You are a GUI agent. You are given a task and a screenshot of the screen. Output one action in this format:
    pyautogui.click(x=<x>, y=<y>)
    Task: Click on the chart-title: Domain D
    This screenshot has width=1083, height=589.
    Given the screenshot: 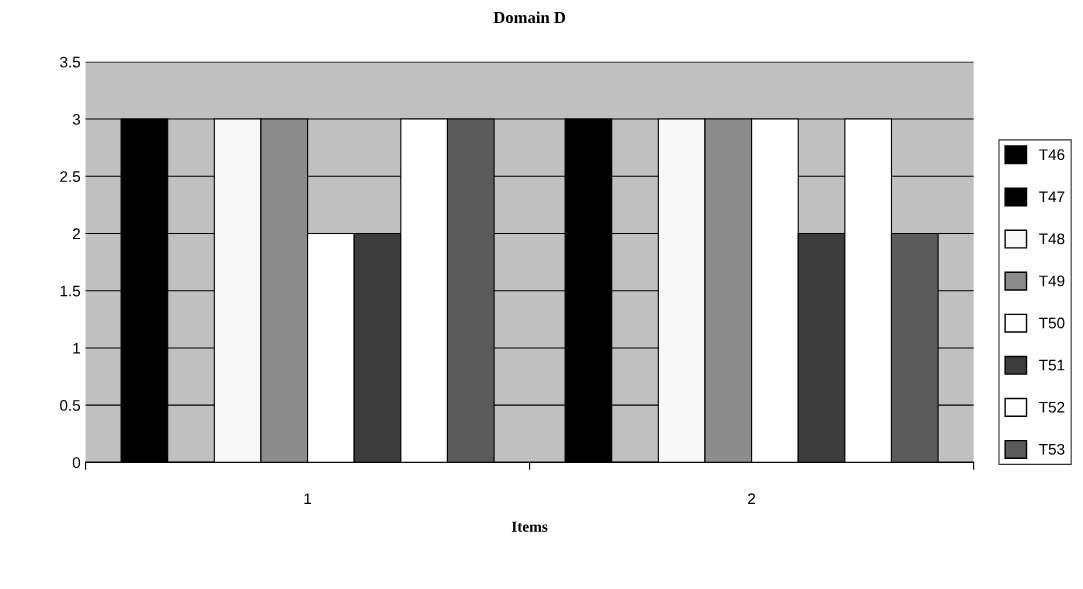 What is the action you would take?
    pyautogui.click(x=529, y=17)
    